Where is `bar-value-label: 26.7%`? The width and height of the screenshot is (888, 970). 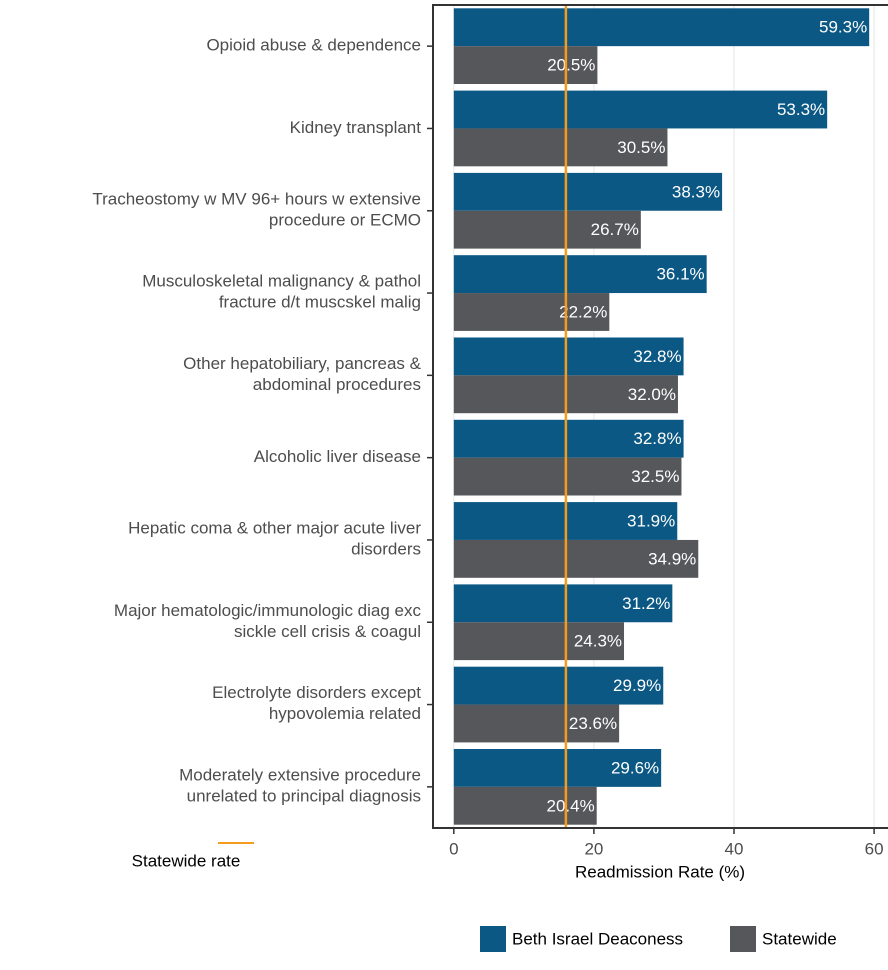 bar-value-label: 26.7% is located at coordinates (615, 229).